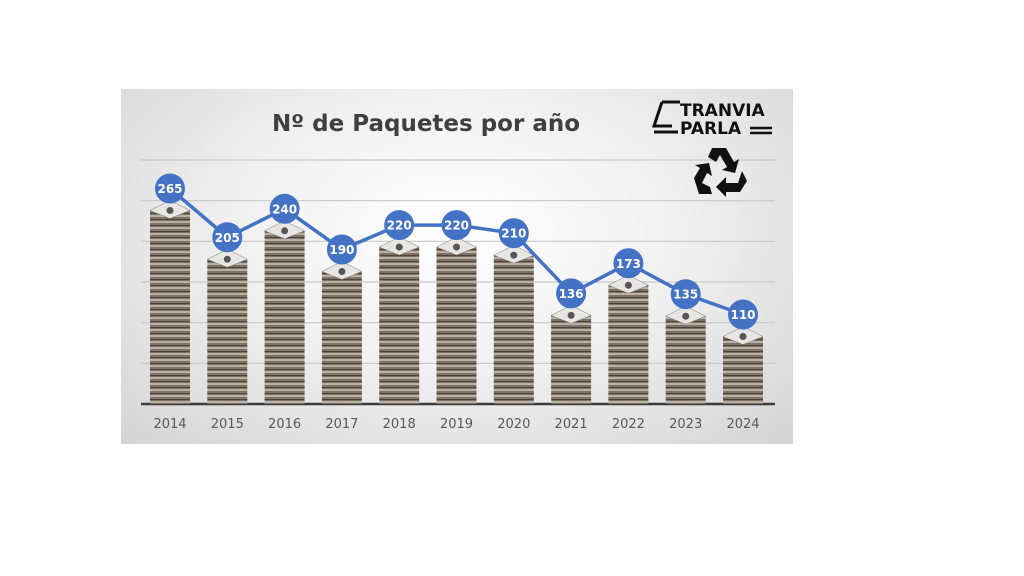 The width and height of the screenshot is (1024, 576). I want to click on data-label: 135, so click(685, 295).